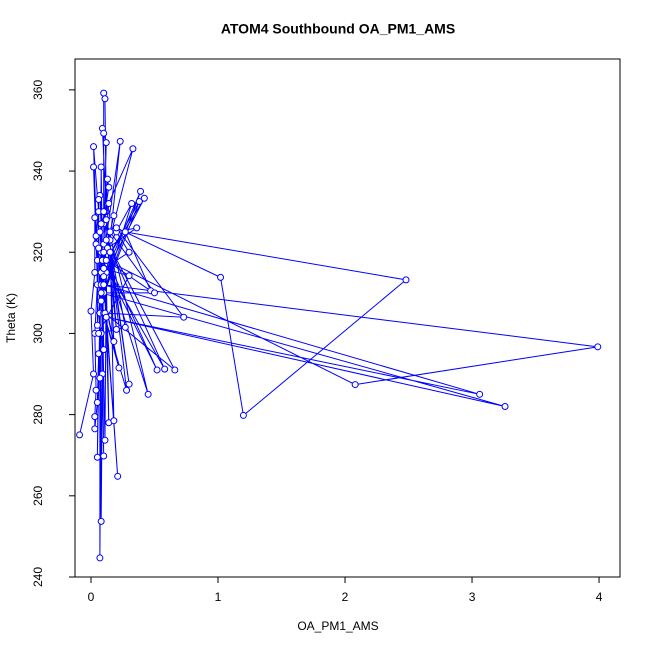 This screenshot has width=650, height=650. Describe the element at coordinates (38, 414) in the screenshot. I see `y-tick-label: 280` at that location.